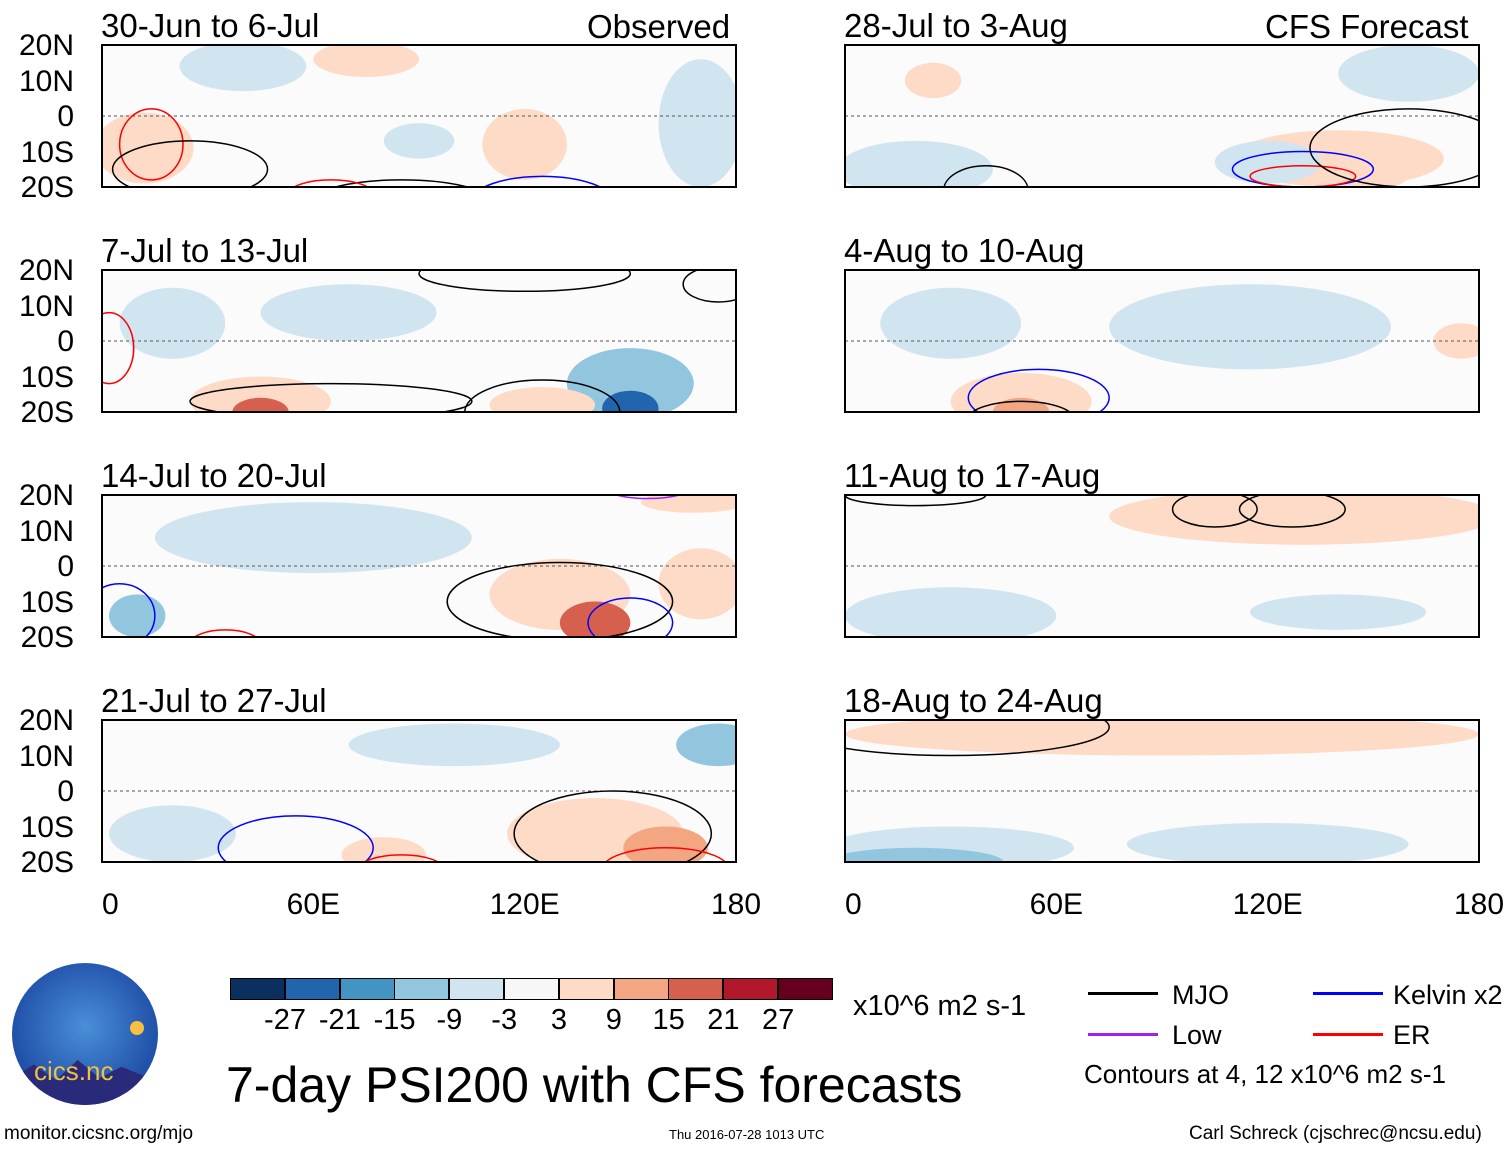 Image resolution: width=1510 pixels, height=1149 pixels. Describe the element at coordinates (647, 497) in the screenshot. I see `low-contour` at that location.